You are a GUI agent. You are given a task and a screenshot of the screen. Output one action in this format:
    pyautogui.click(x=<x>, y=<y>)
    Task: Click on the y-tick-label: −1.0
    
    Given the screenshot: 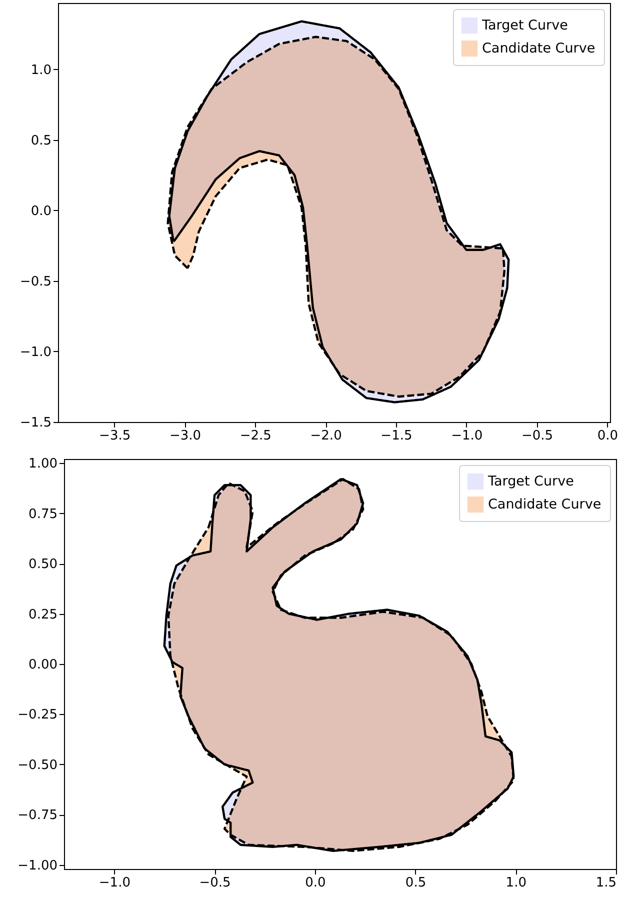 What is the action you would take?
    pyautogui.click(x=36, y=352)
    